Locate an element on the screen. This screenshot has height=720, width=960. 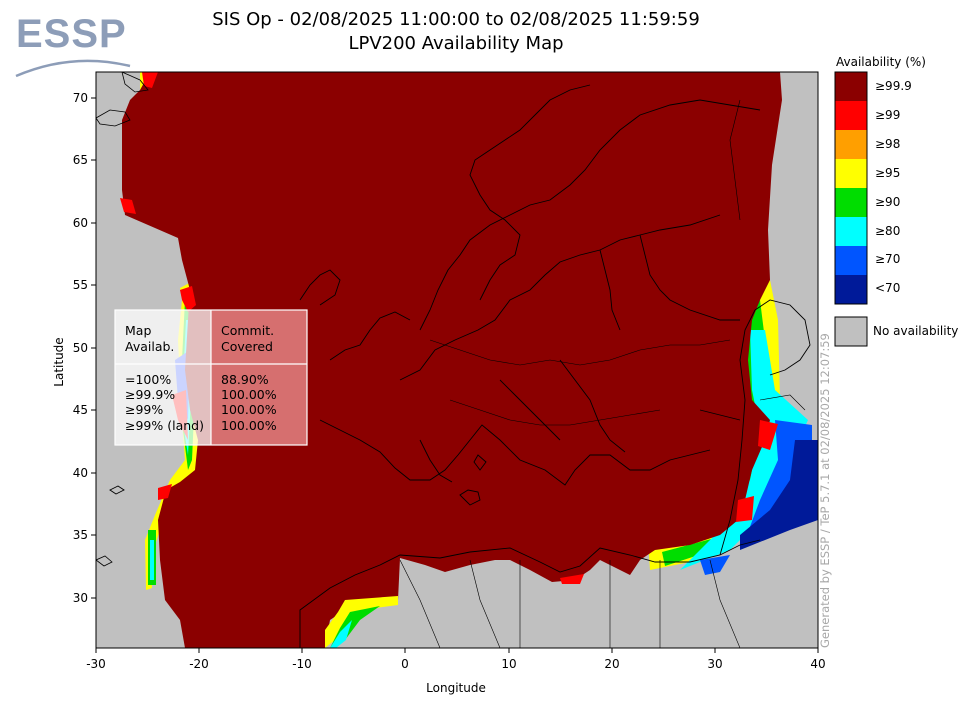
x-tick-labels: -30 -20 -10 0 10 20 30 40 is located at coordinates (455, 664).